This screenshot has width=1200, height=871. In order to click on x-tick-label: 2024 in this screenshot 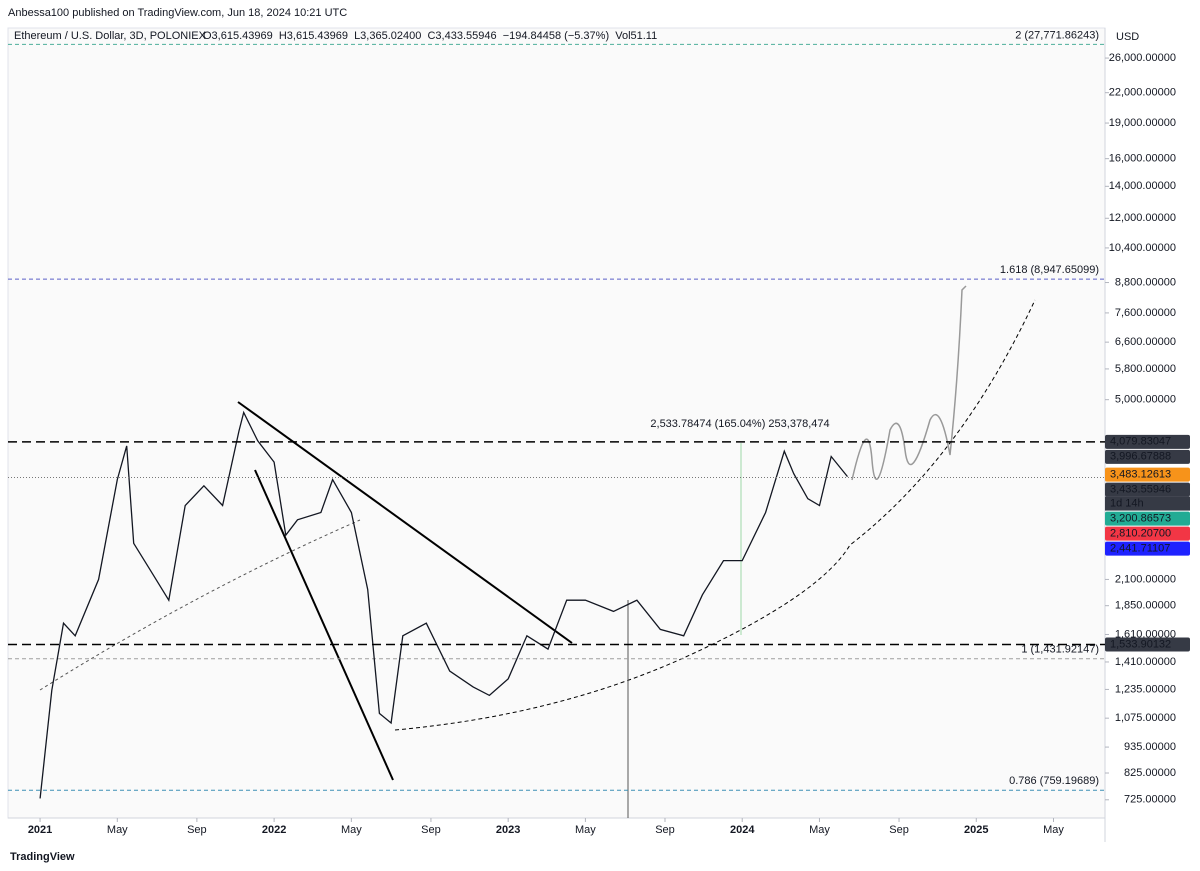, I will do `click(742, 830)`.